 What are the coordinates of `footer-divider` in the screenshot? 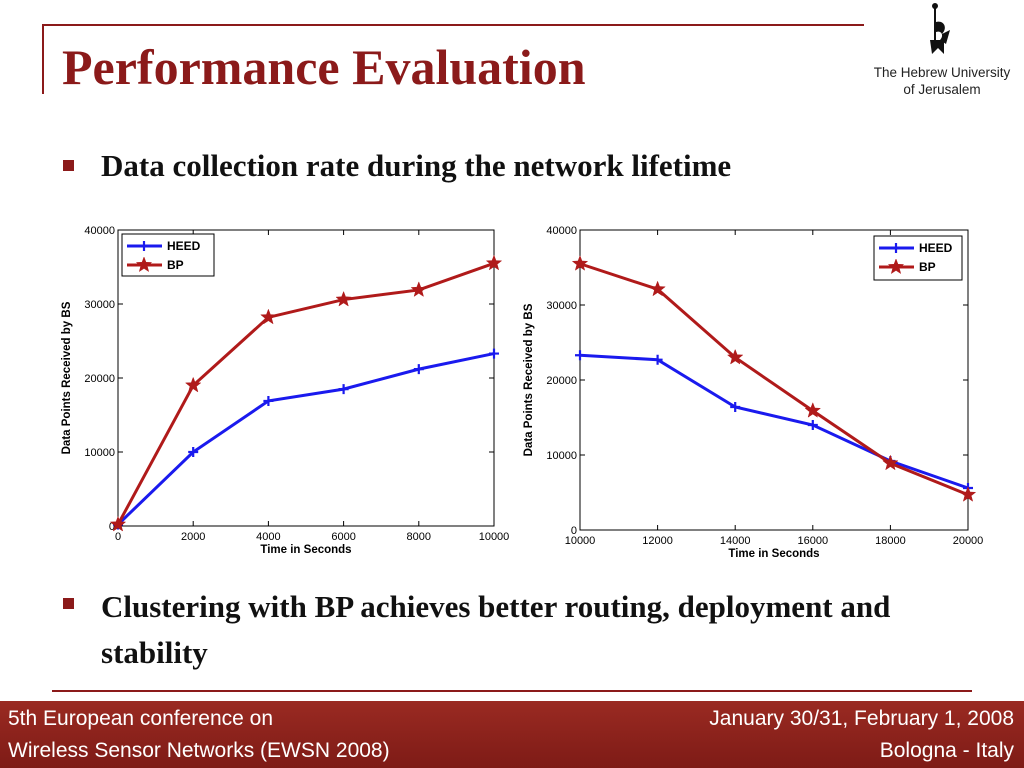 It's located at (512, 691).